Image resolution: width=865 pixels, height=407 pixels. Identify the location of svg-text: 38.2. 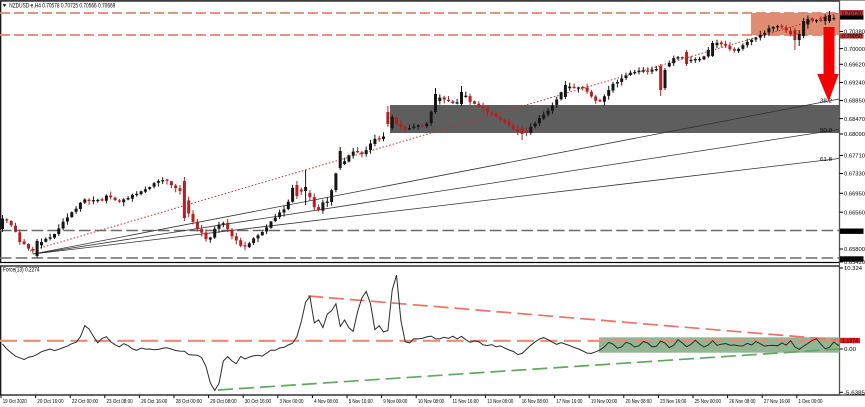
(826, 102).